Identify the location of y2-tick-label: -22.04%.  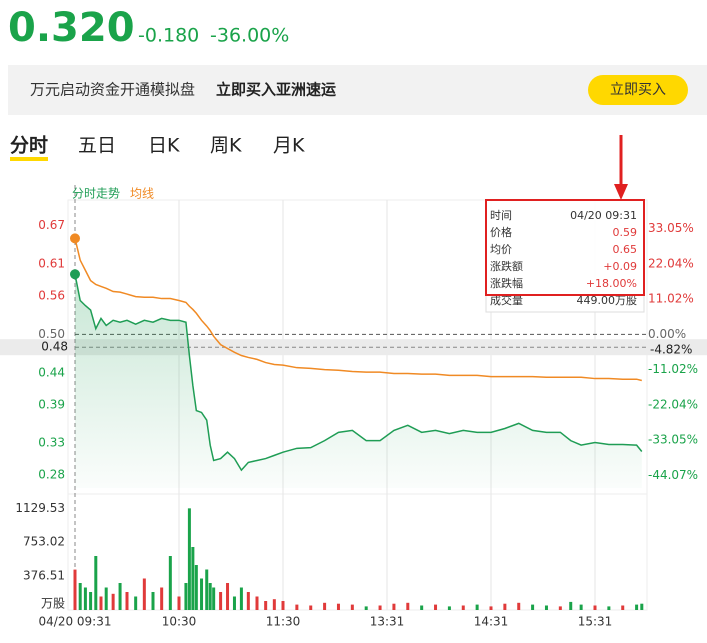
(673, 404).